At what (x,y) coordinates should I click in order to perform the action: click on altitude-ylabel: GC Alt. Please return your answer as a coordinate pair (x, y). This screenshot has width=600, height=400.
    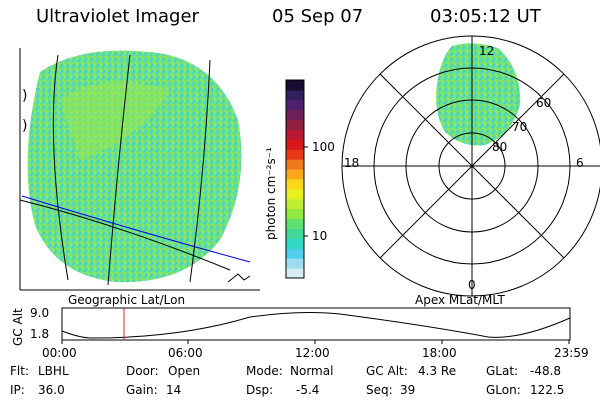
    Looking at the image, I should click on (18, 327).